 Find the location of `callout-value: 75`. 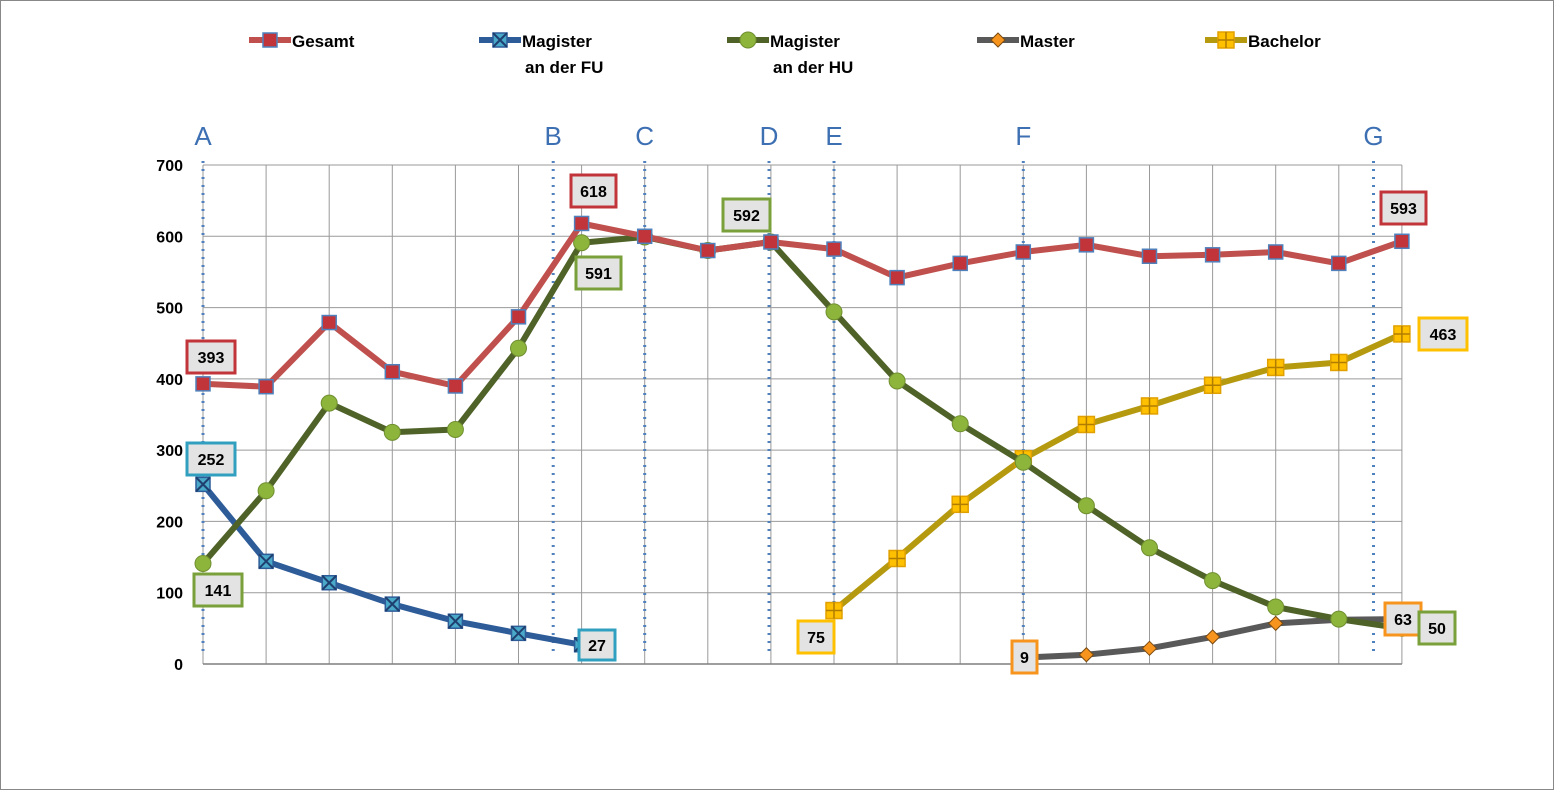

callout-value: 75 is located at coordinates (816, 638).